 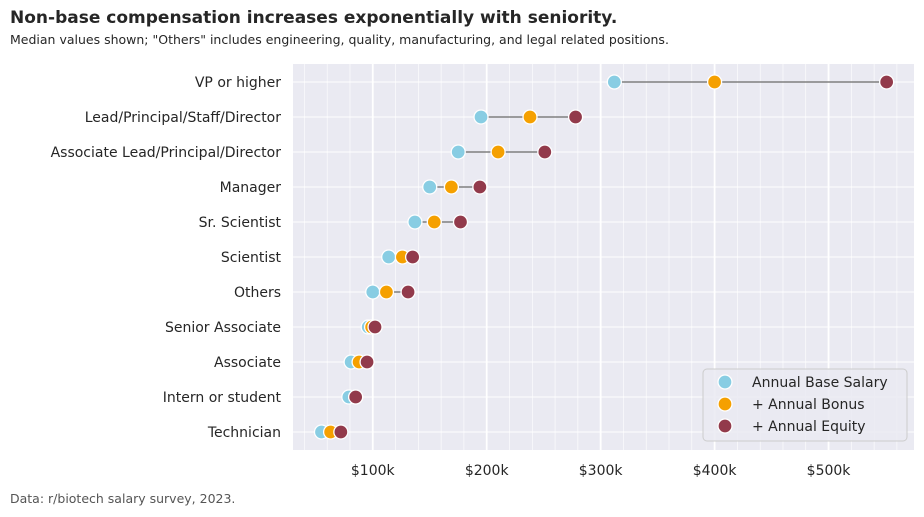 What do you see at coordinates (240, 223) in the screenshot?
I see `y-category-label: Sr. Scientist` at bounding box center [240, 223].